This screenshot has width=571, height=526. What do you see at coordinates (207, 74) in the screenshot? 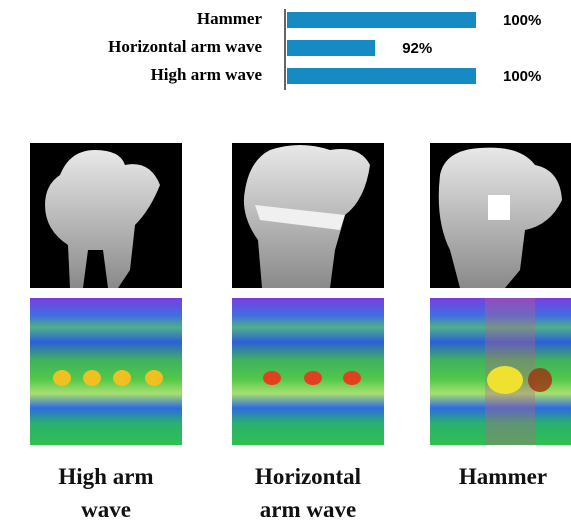
I see `y-tick-label: High arm wave` at bounding box center [207, 74].